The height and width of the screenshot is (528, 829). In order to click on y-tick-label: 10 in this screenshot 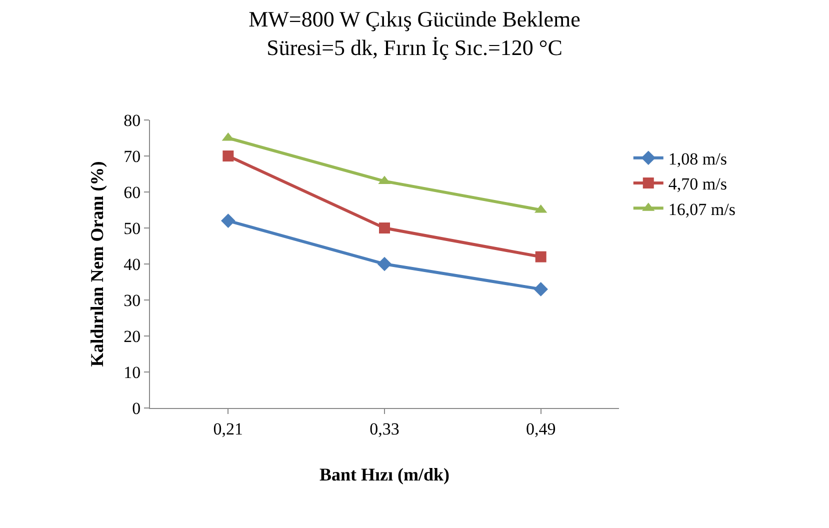, I will do `click(132, 372)`.